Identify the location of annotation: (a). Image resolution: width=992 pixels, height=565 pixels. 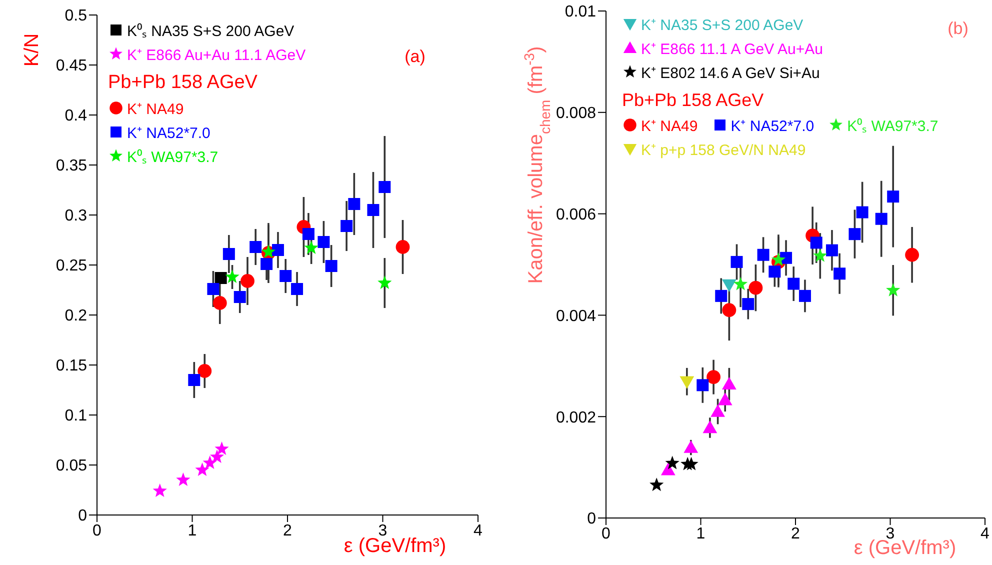
(415, 56).